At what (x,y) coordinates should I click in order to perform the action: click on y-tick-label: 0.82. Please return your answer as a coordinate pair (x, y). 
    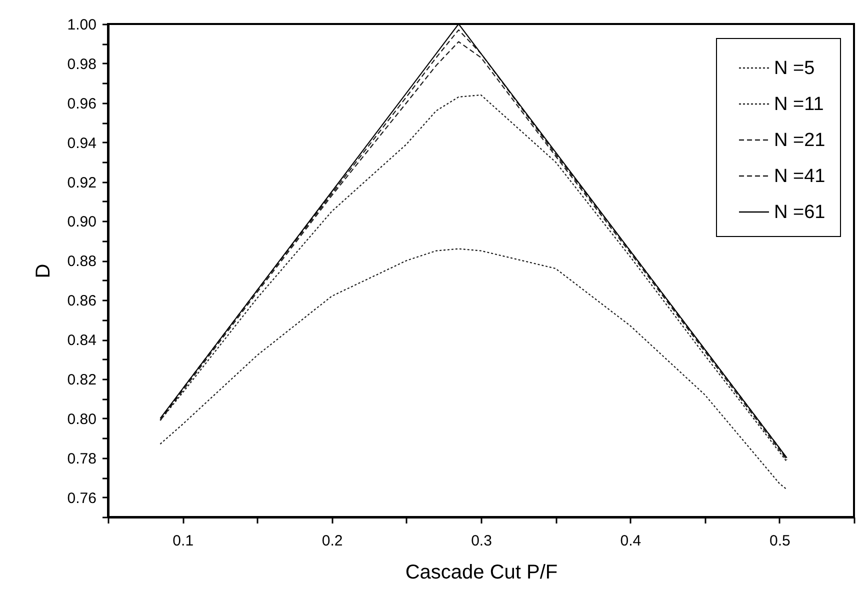
    Looking at the image, I should click on (81, 379).